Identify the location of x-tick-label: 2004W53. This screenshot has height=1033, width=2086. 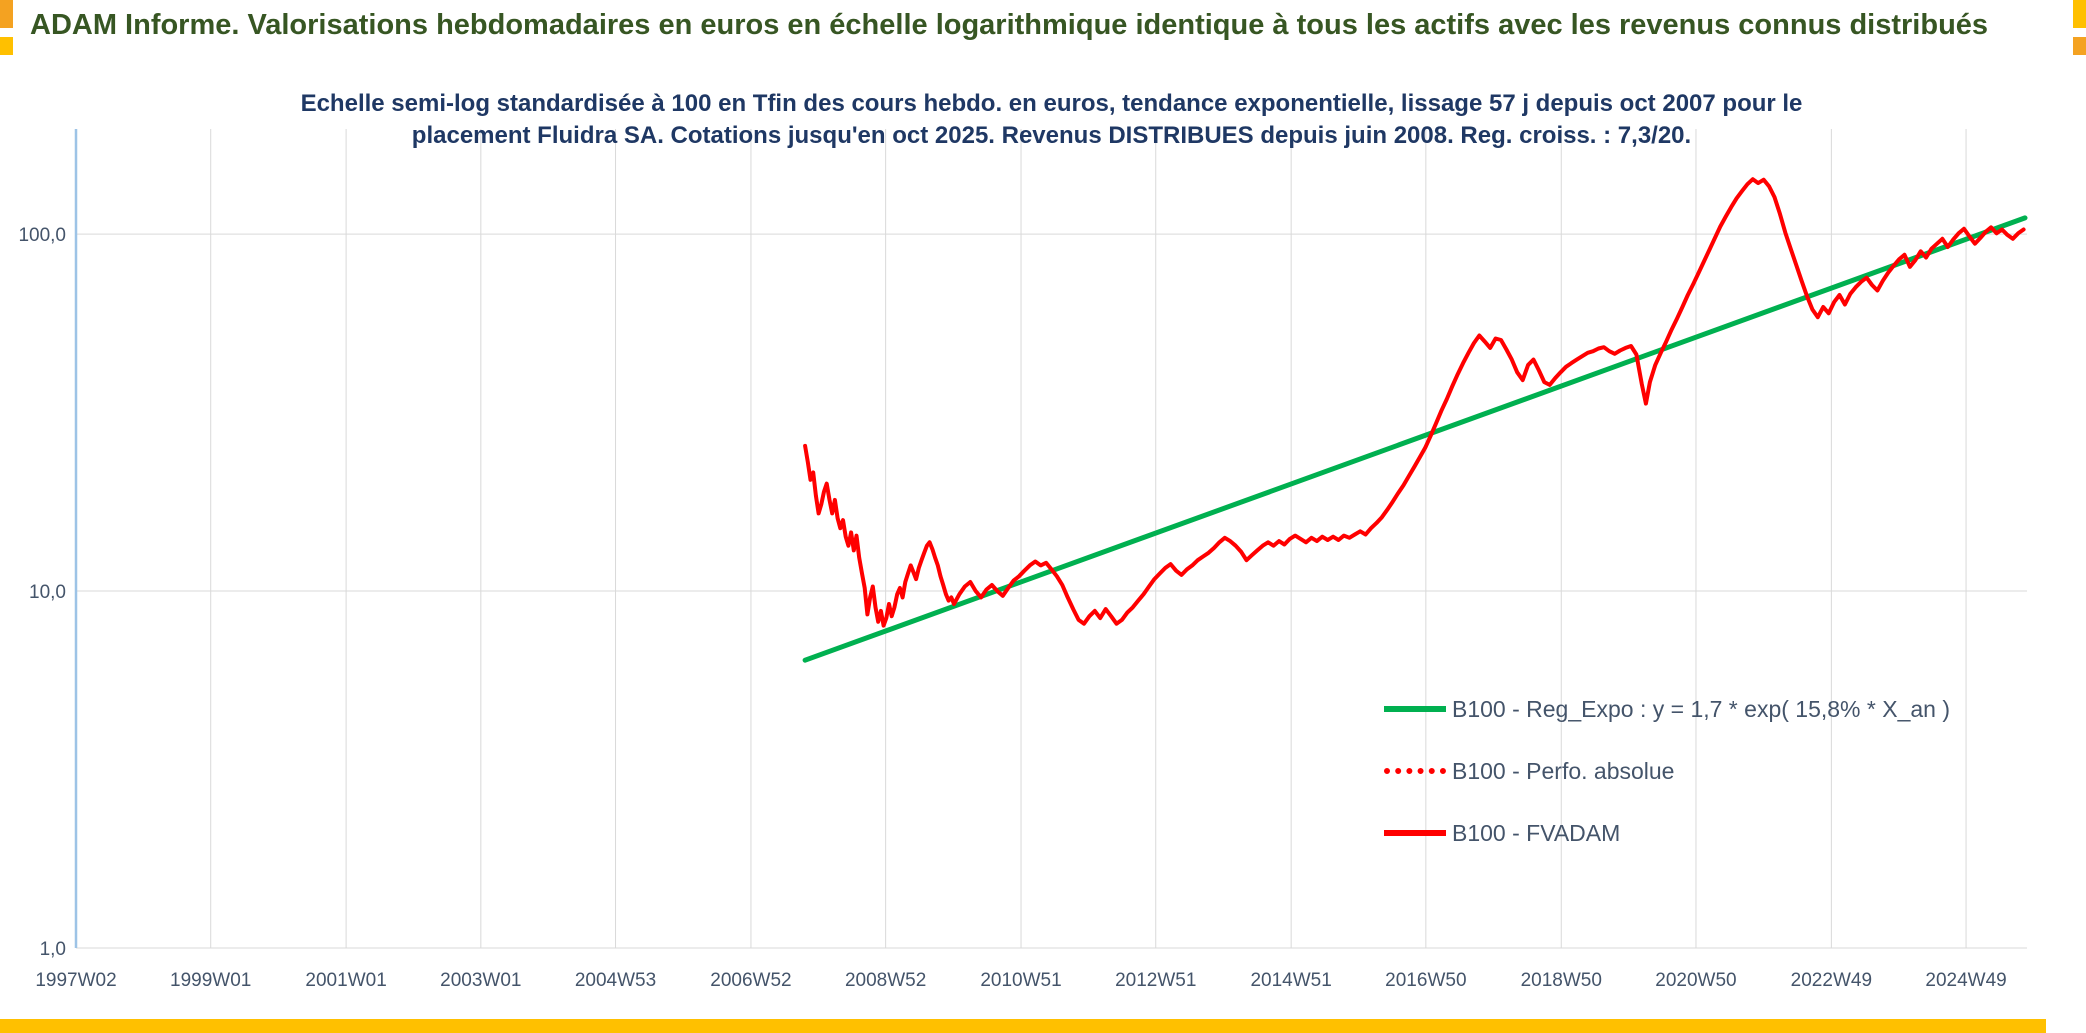
(615, 980).